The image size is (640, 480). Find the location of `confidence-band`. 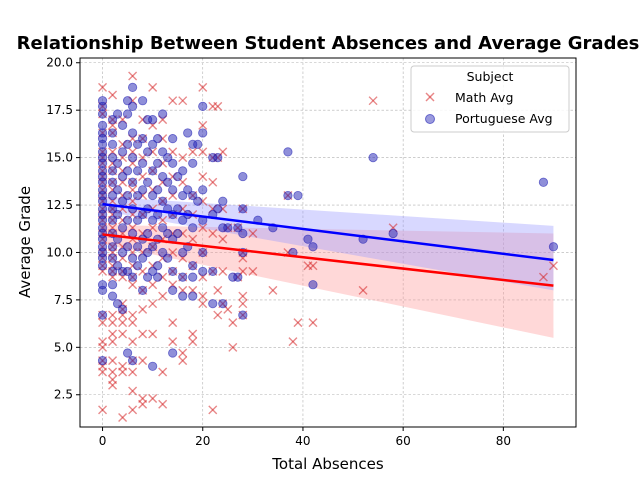

confidence-band is located at coordinates (328, 243).